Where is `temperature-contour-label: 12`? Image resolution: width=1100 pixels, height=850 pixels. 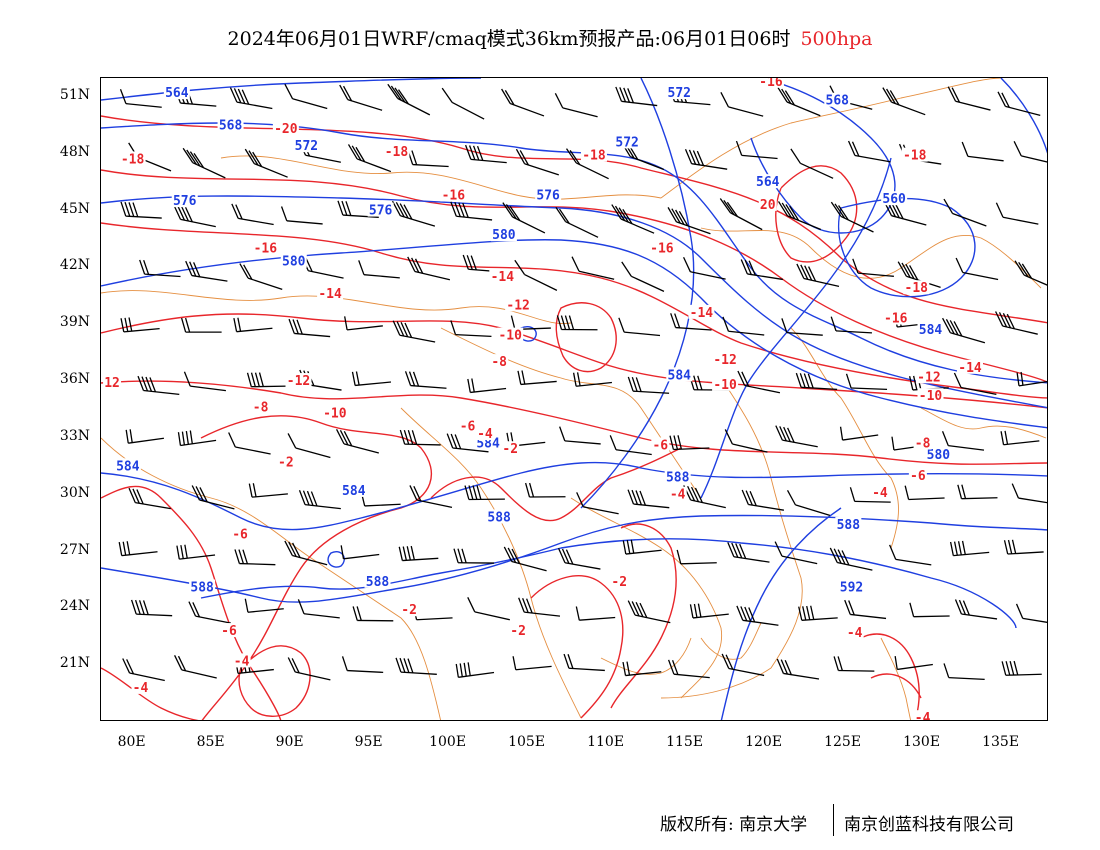
temperature-contour-label: 12 is located at coordinates (112, 383).